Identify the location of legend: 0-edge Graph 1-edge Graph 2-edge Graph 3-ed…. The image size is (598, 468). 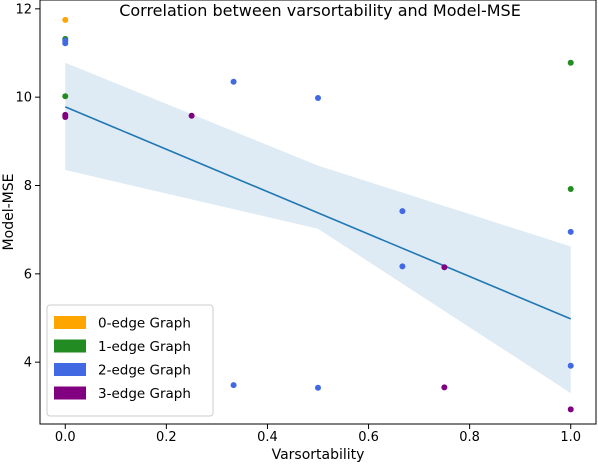
(130, 360).